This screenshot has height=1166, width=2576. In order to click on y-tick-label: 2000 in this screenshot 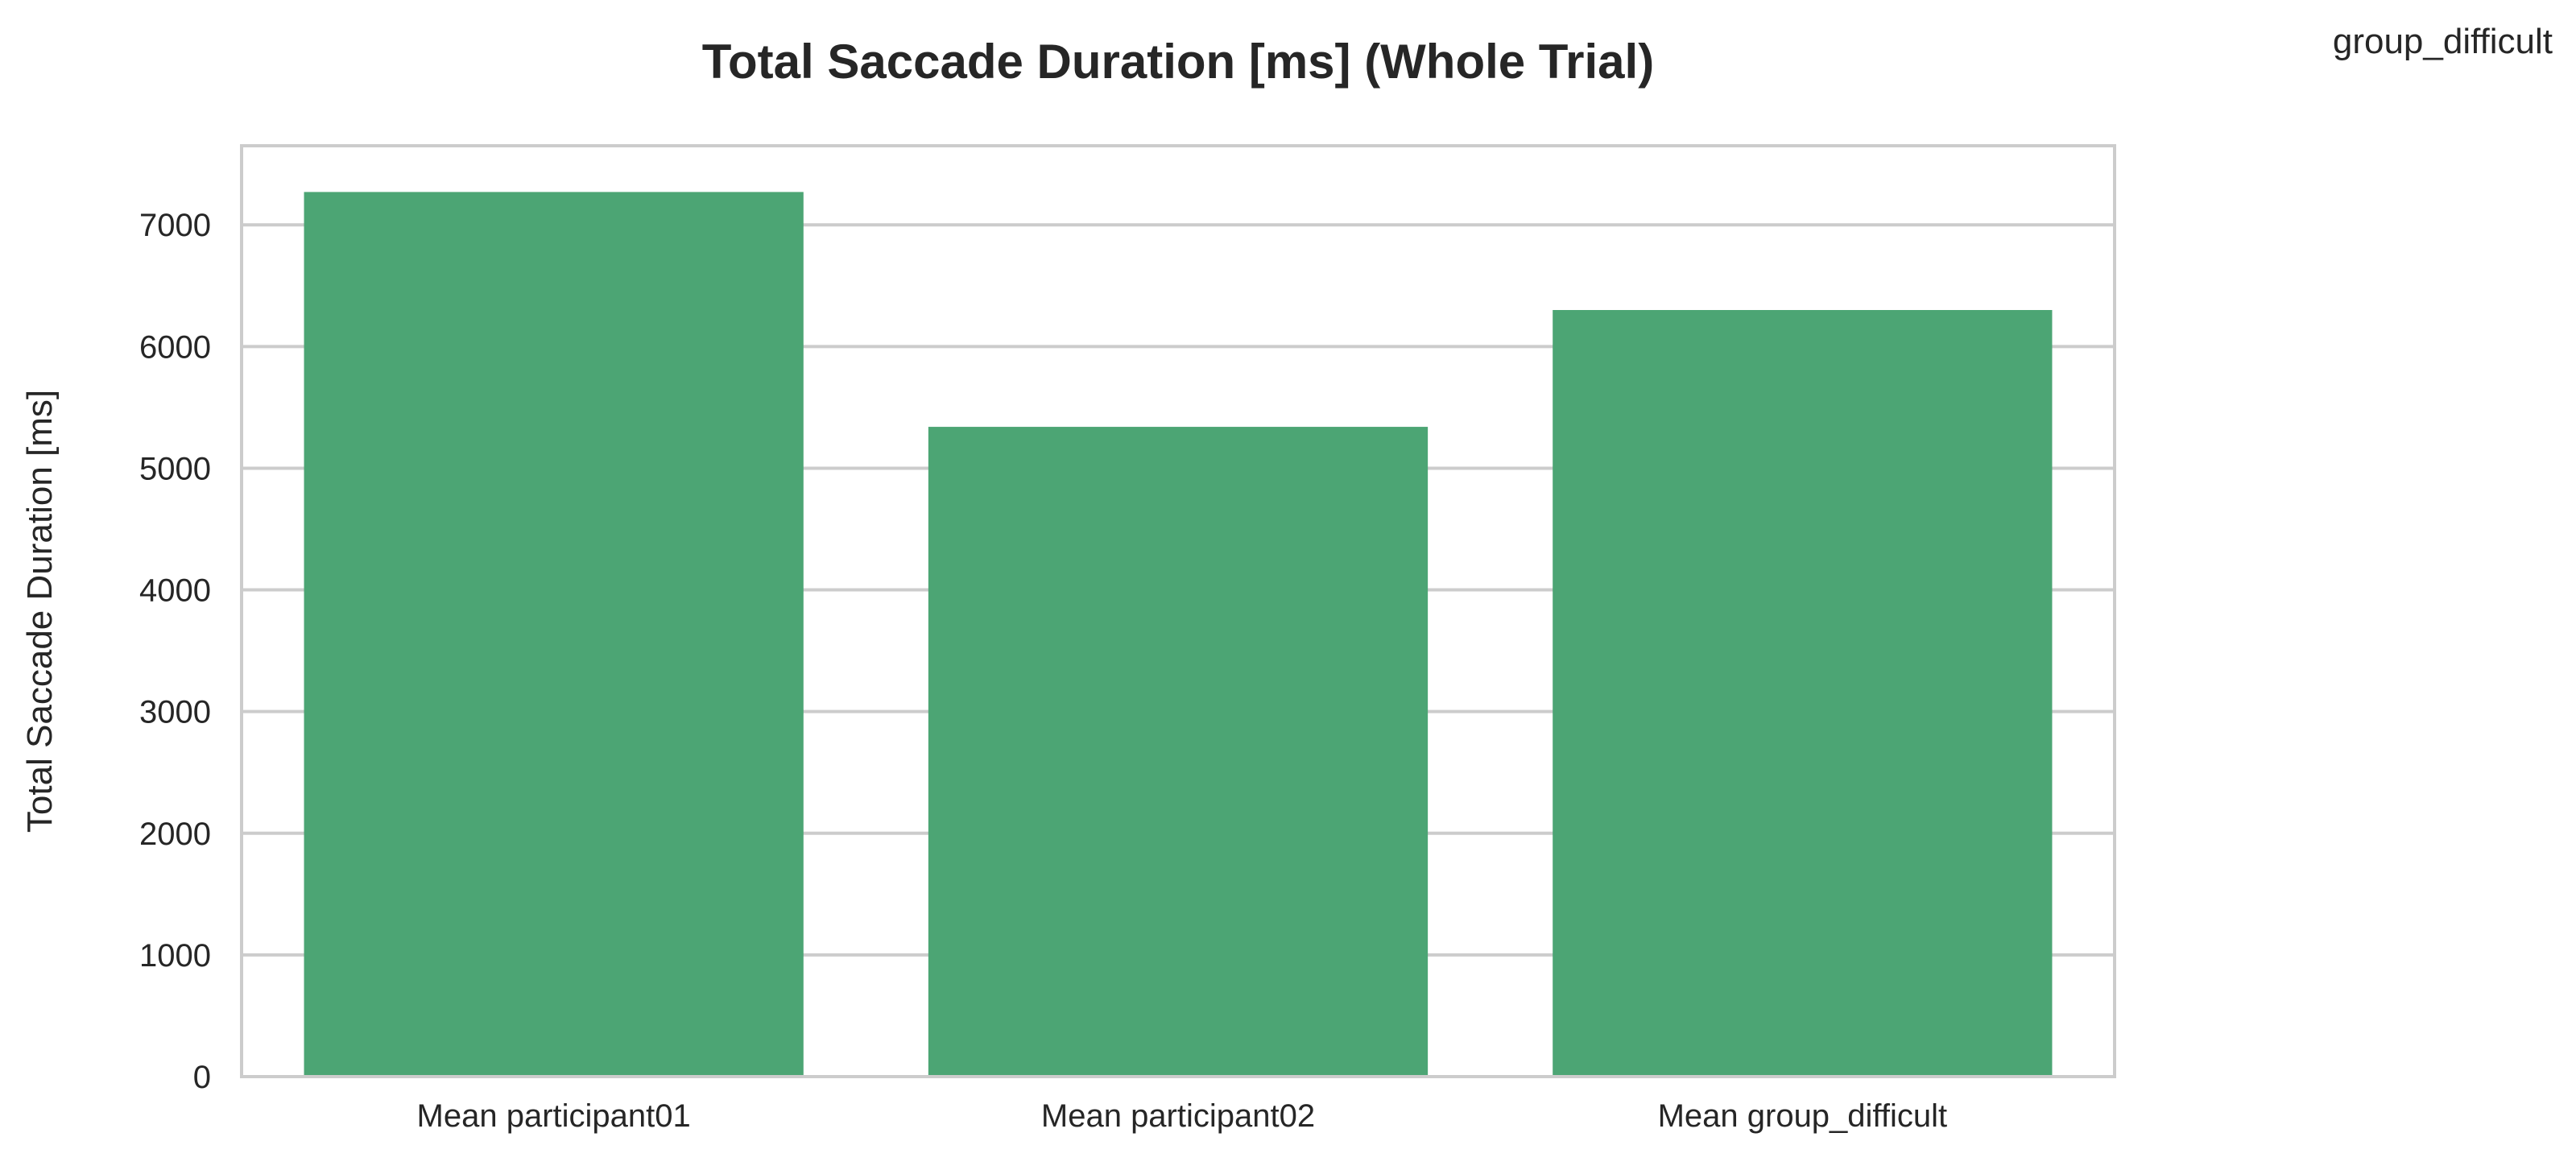, I will do `click(175, 835)`.